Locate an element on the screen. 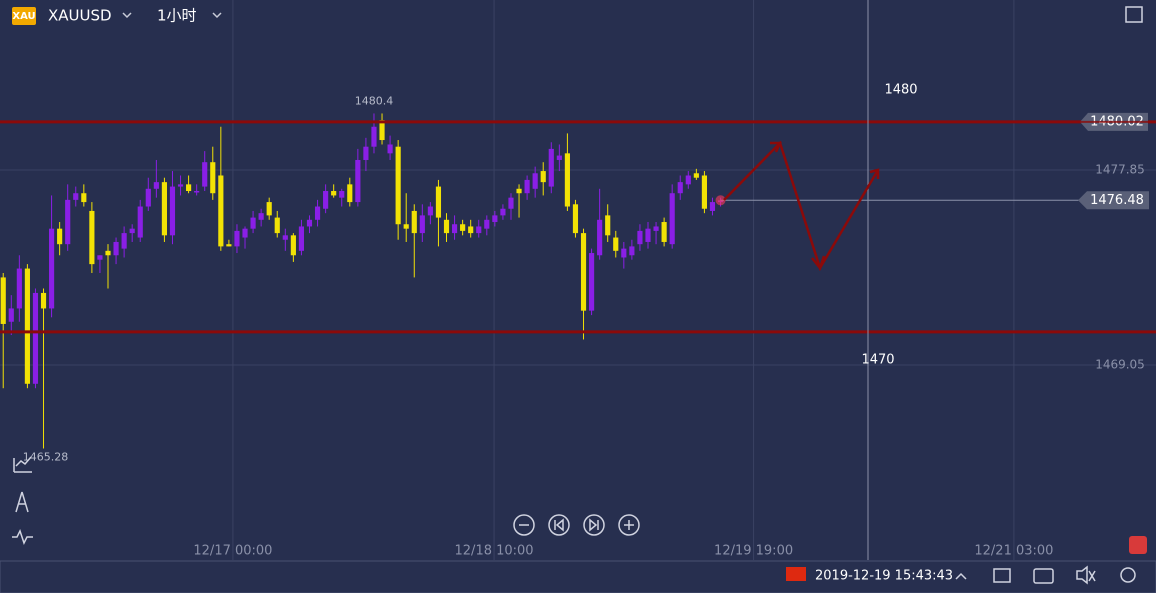 The height and width of the screenshot is (593, 1156). indicator-tool is located at coordinates (22, 464).